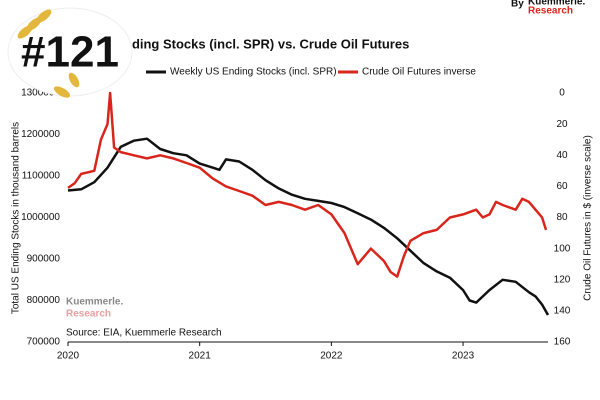 The image size is (600, 400). Describe the element at coordinates (41, 176) in the screenshot. I see `y-tick-label: 1100000` at that location.